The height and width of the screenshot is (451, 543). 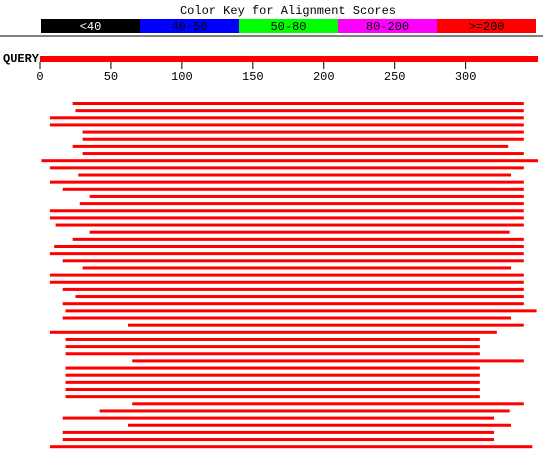 I want to click on key-title: Color Key for Alignment Scores, so click(x=288, y=11).